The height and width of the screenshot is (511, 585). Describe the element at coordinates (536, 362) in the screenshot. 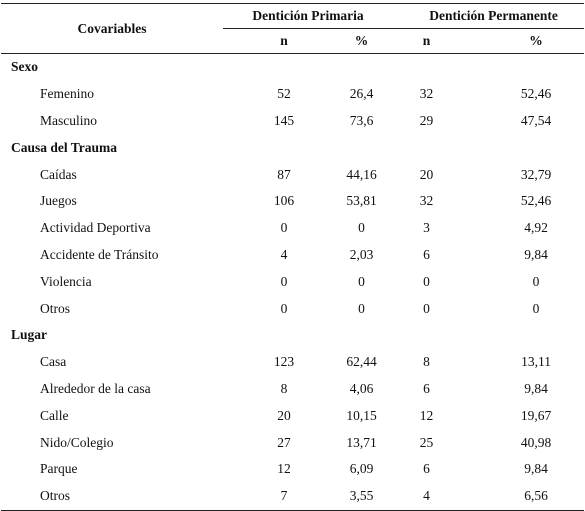

I see `pct-permanent-cell: 13,11` at that location.